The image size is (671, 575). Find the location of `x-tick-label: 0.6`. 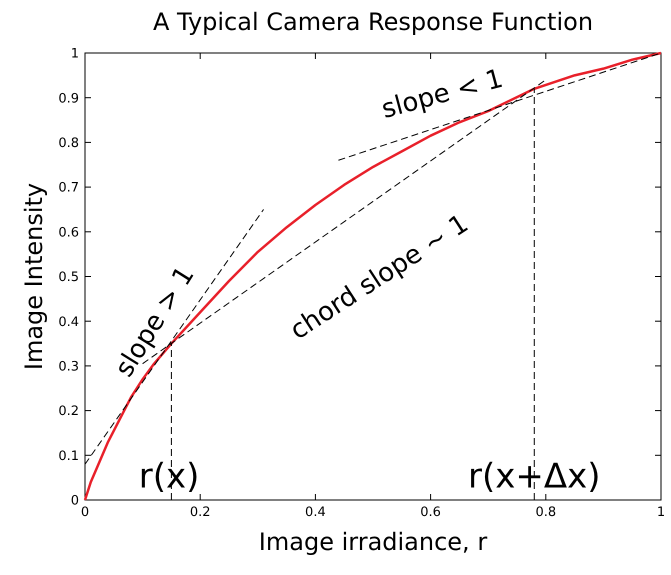

x-tick-label: 0.6 is located at coordinates (430, 512).